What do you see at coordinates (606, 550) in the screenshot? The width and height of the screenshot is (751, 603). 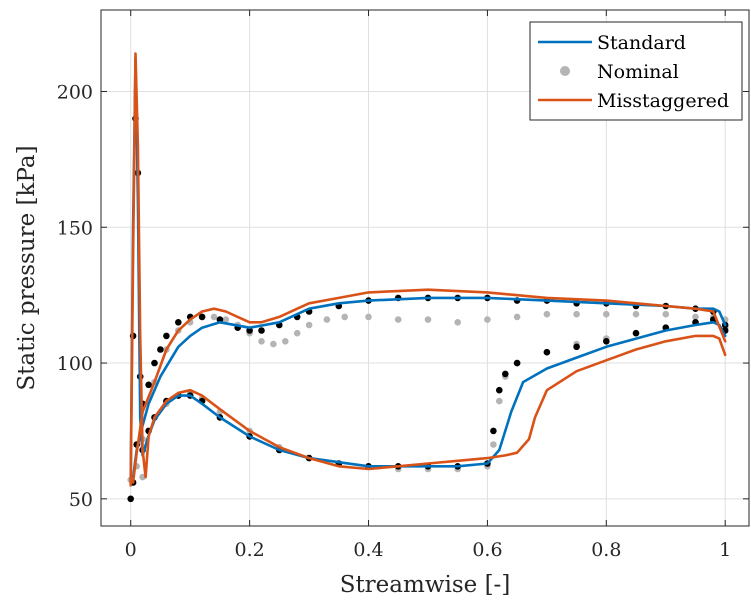 I see `x-tick-label: 0.8` at bounding box center [606, 550].